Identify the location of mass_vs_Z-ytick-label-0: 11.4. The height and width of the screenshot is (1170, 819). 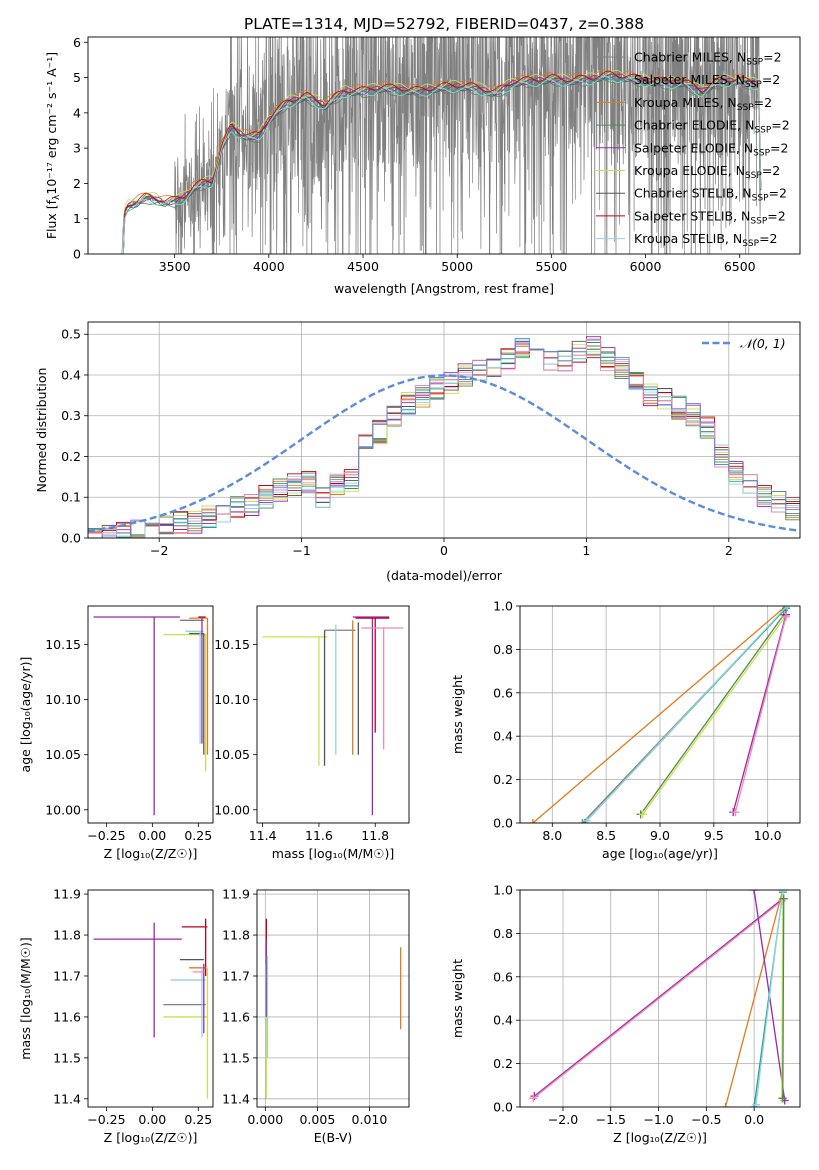
(67, 1098).